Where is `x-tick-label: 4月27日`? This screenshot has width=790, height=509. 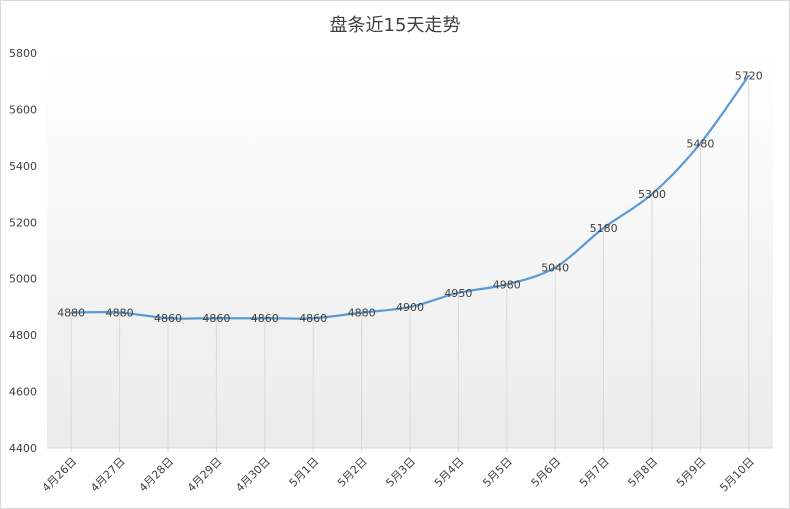
x-tick-label: 4月27日 is located at coordinates (108, 475).